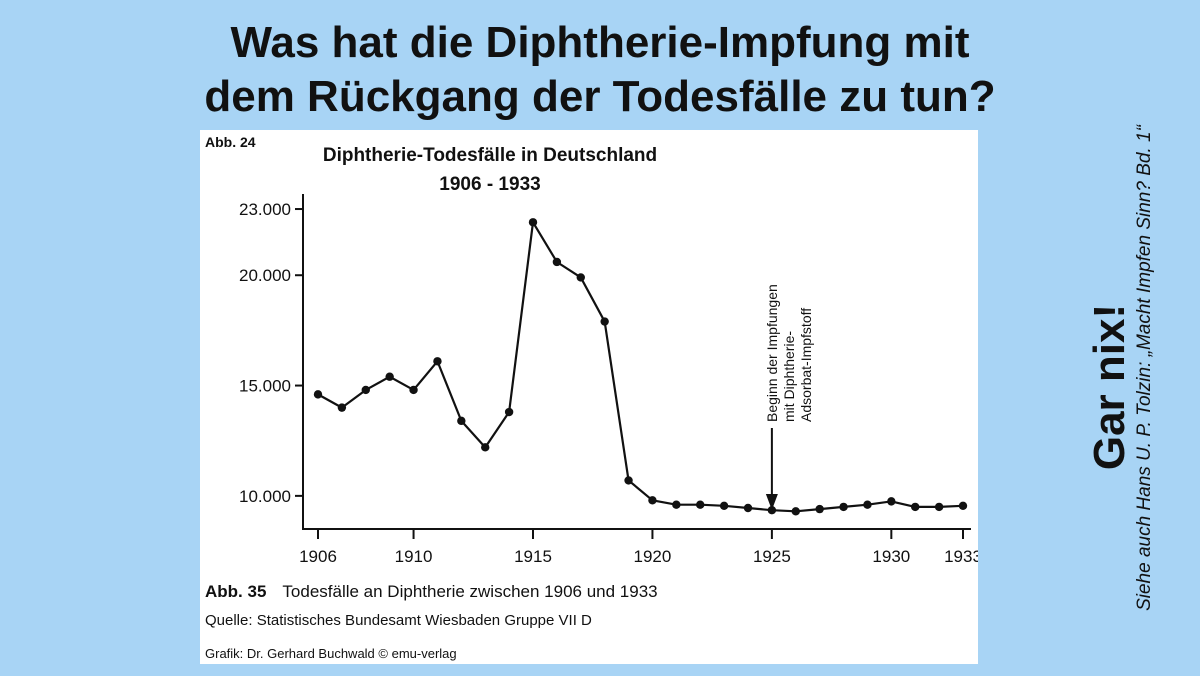  I want to click on y-tick-label: 23.000, so click(265, 209).